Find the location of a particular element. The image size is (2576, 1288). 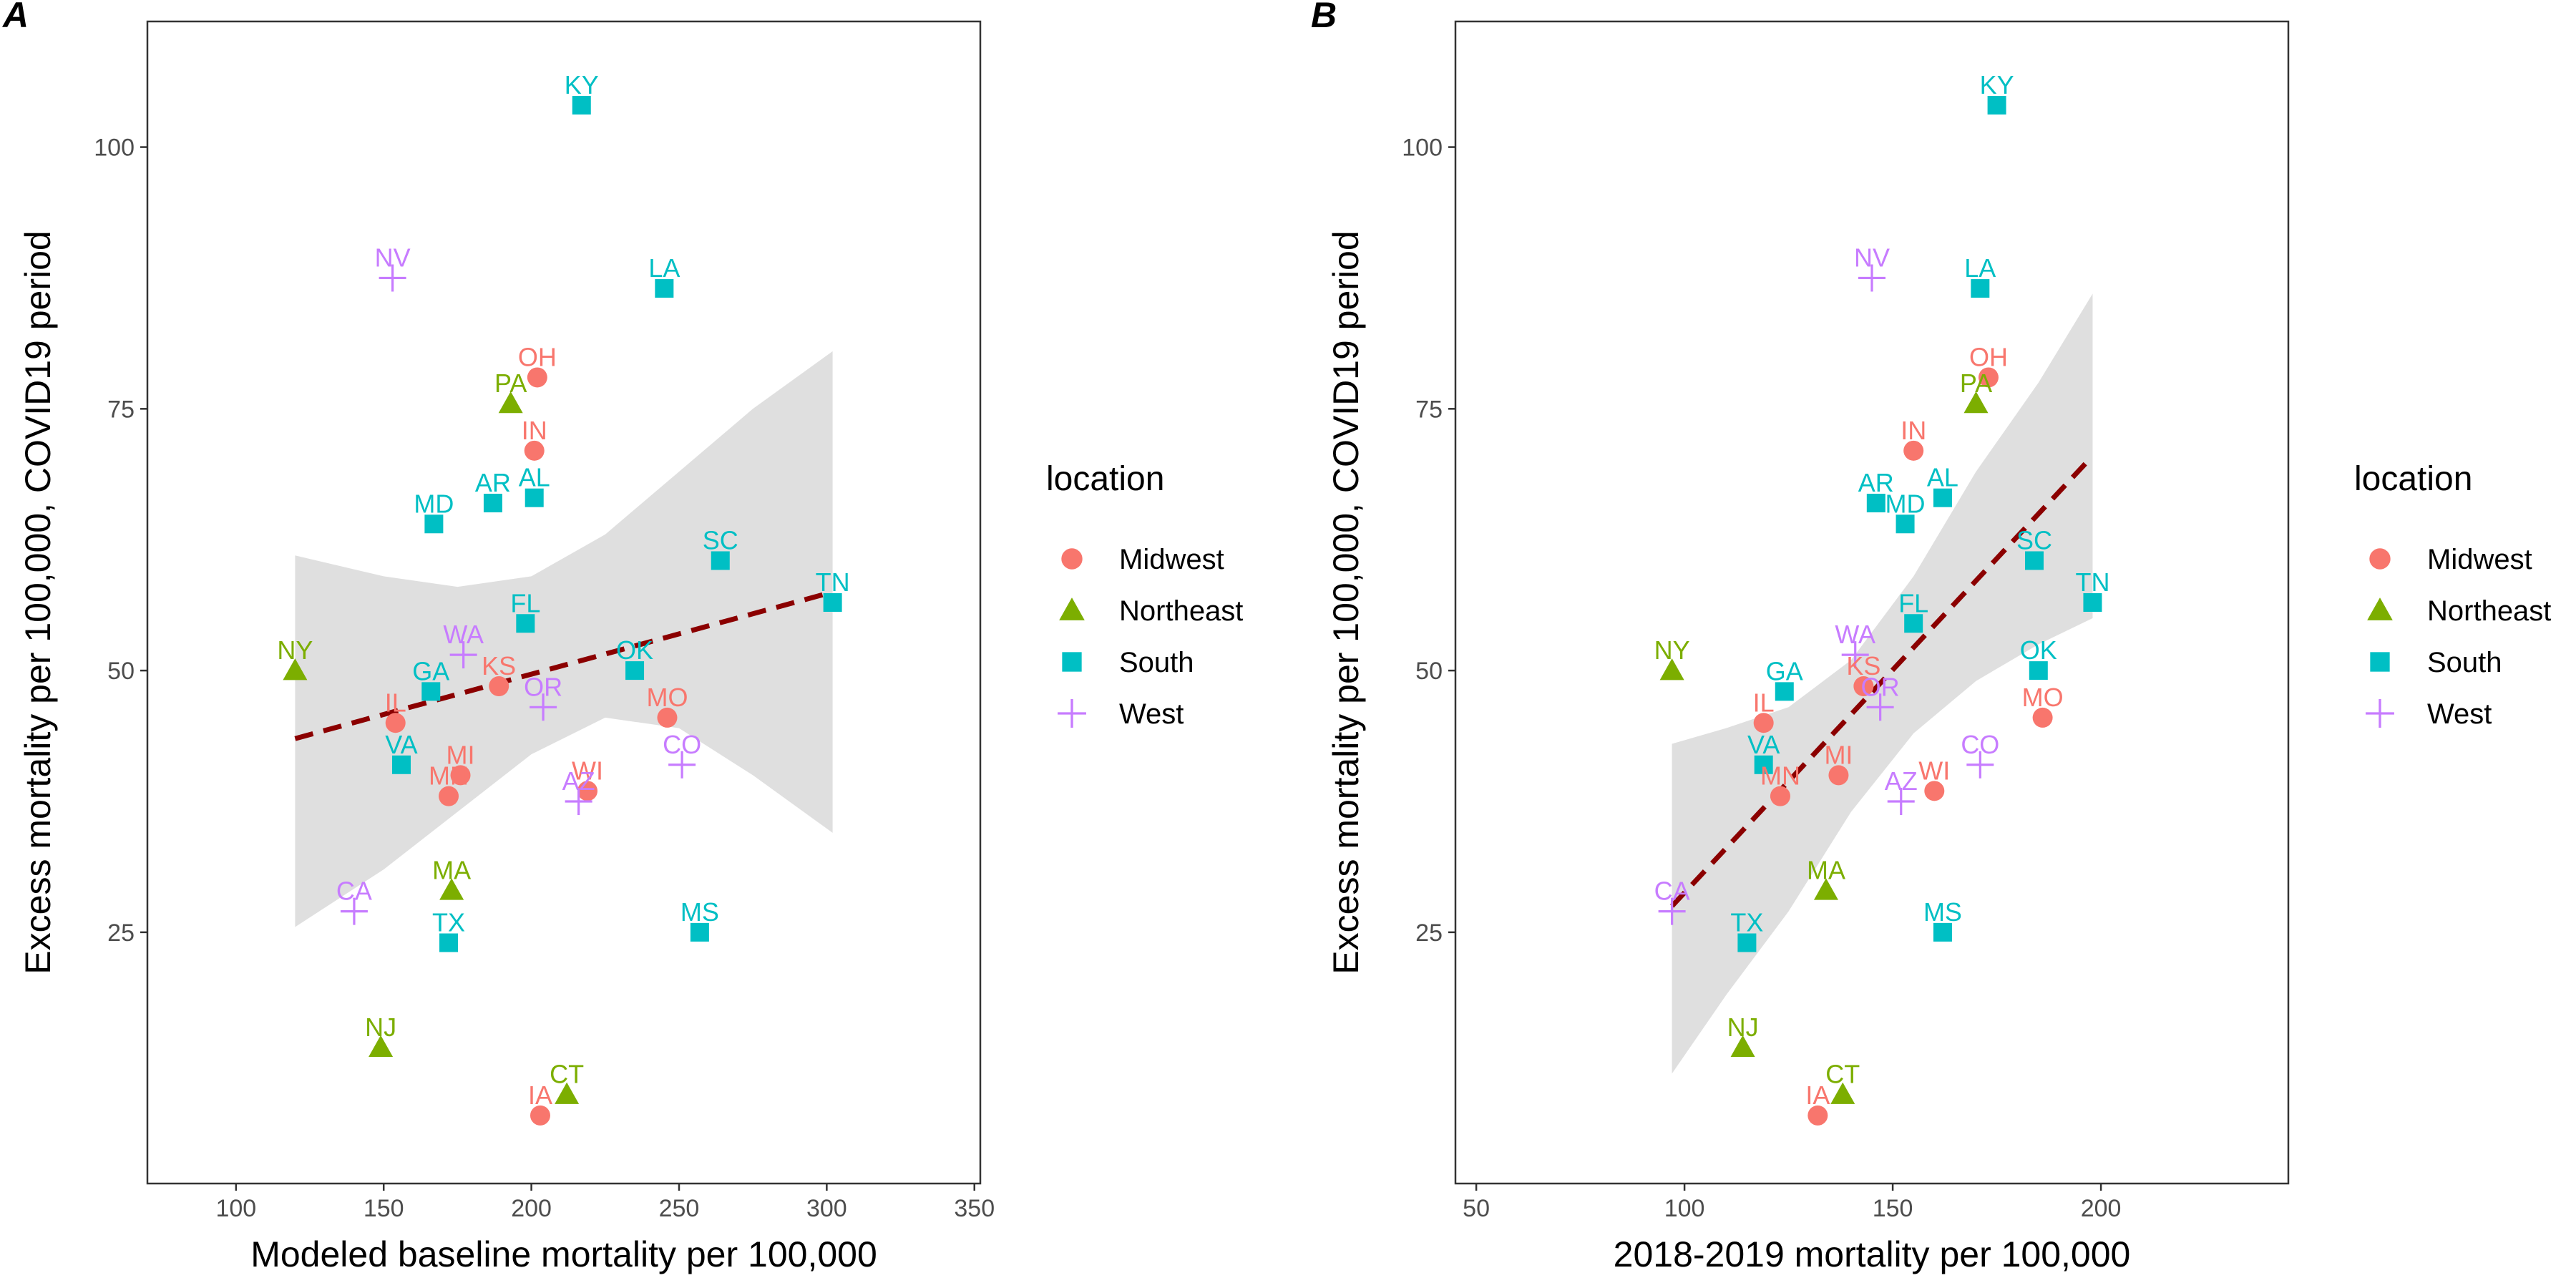

panel-a-point-label-il: IL is located at coordinates (395, 702).